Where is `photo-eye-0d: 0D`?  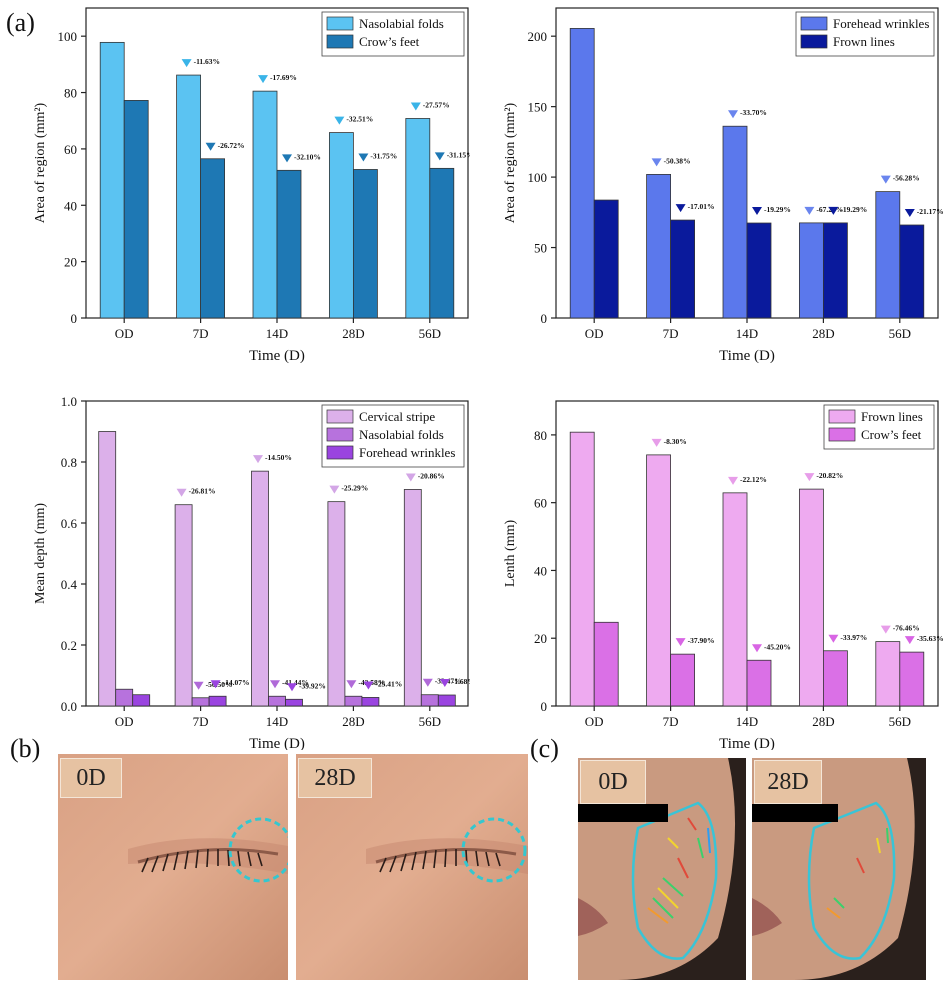 photo-eye-0d: 0D is located at coordinates (173, 867).